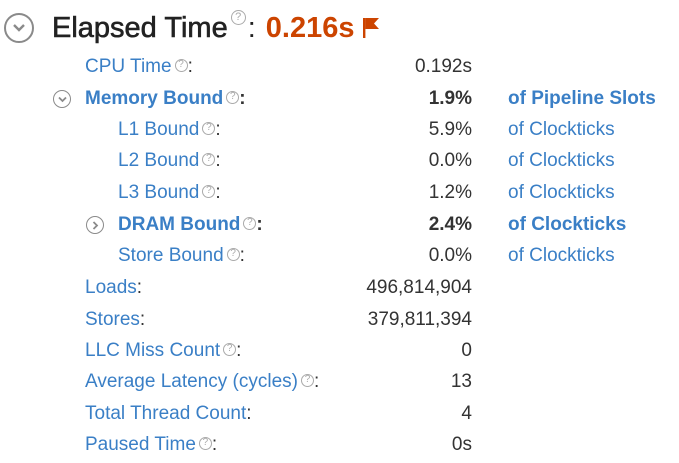  What do you see at coordinates (466, 350) in the screenshot?
I see `llc-miss-count-value: 0` at bounding box center [466, 350].